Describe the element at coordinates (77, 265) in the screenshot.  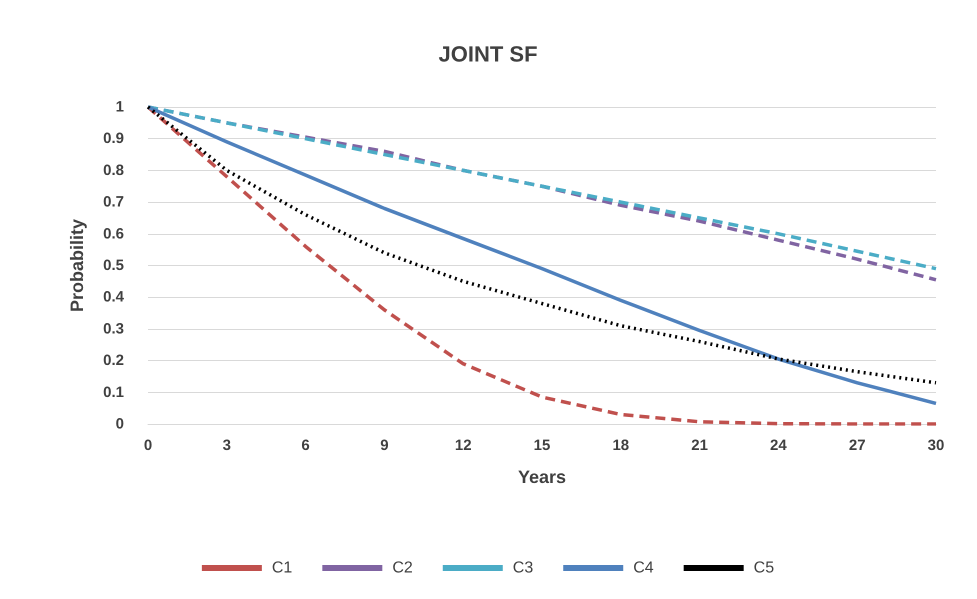
I see `y-axis-title: Probability` at that location.